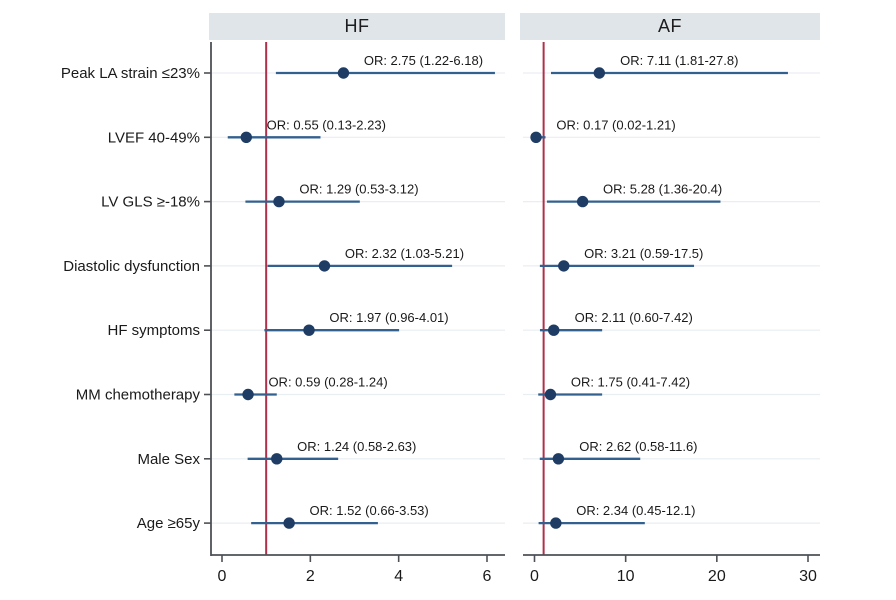 This screenshot has width=896, height=600. What do you see at coordinates (154, 137) in the screenshot?
I see `row-label: LVEF 40-49%` at bounding box center [154, 137].